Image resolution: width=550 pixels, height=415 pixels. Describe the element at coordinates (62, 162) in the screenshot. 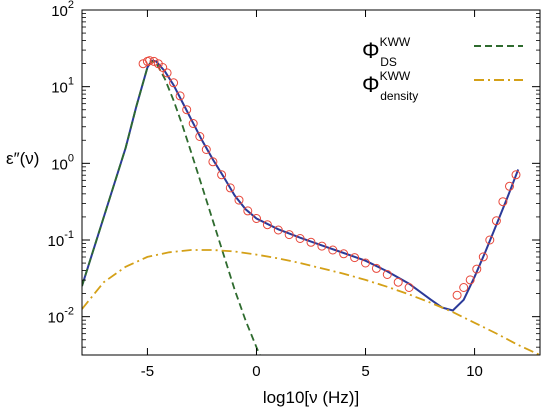

I see `y-tick-label: 10⁰` at that location.